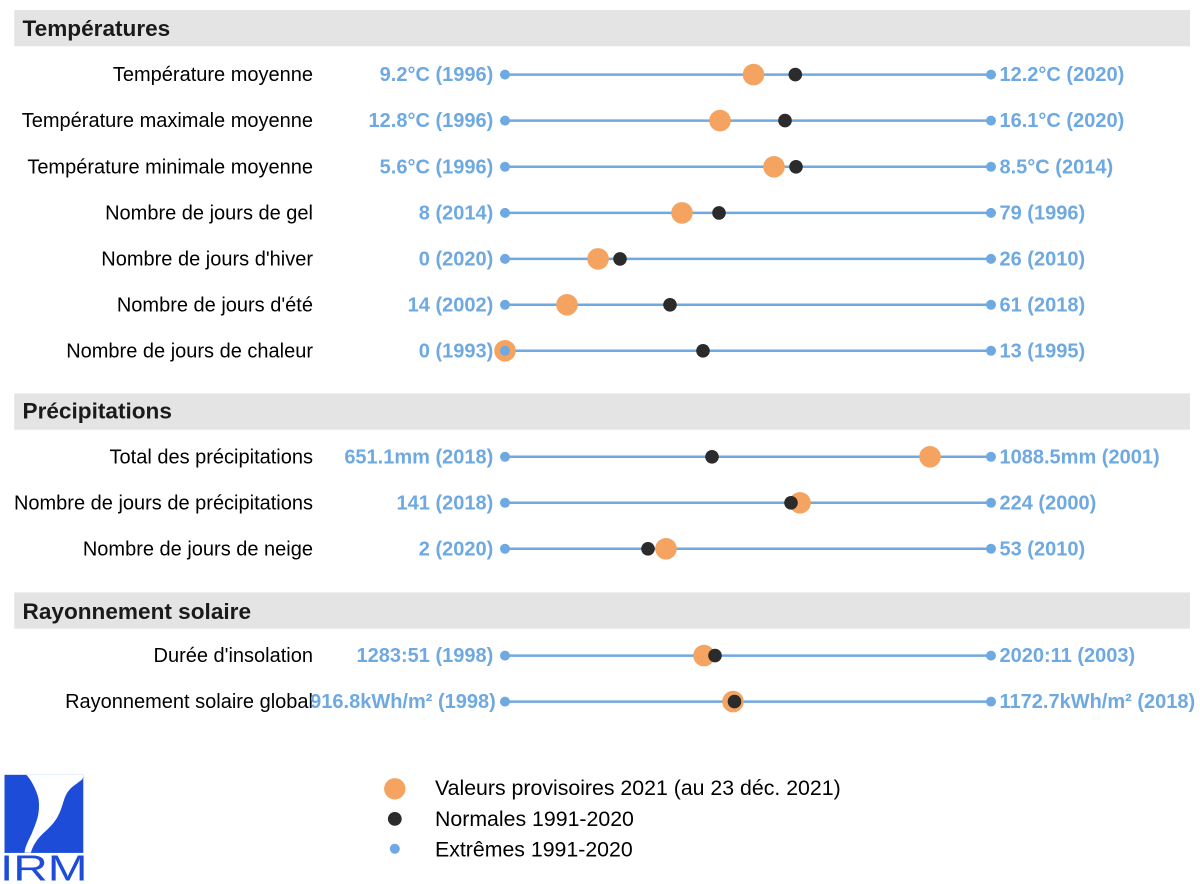 The height and width of the screenshot is (884, 1200). What do you see at coordinates (215, 305) in the screenshot?
I see `svg-text: Nombre de jours d'été` at bounding box center [215, 305].